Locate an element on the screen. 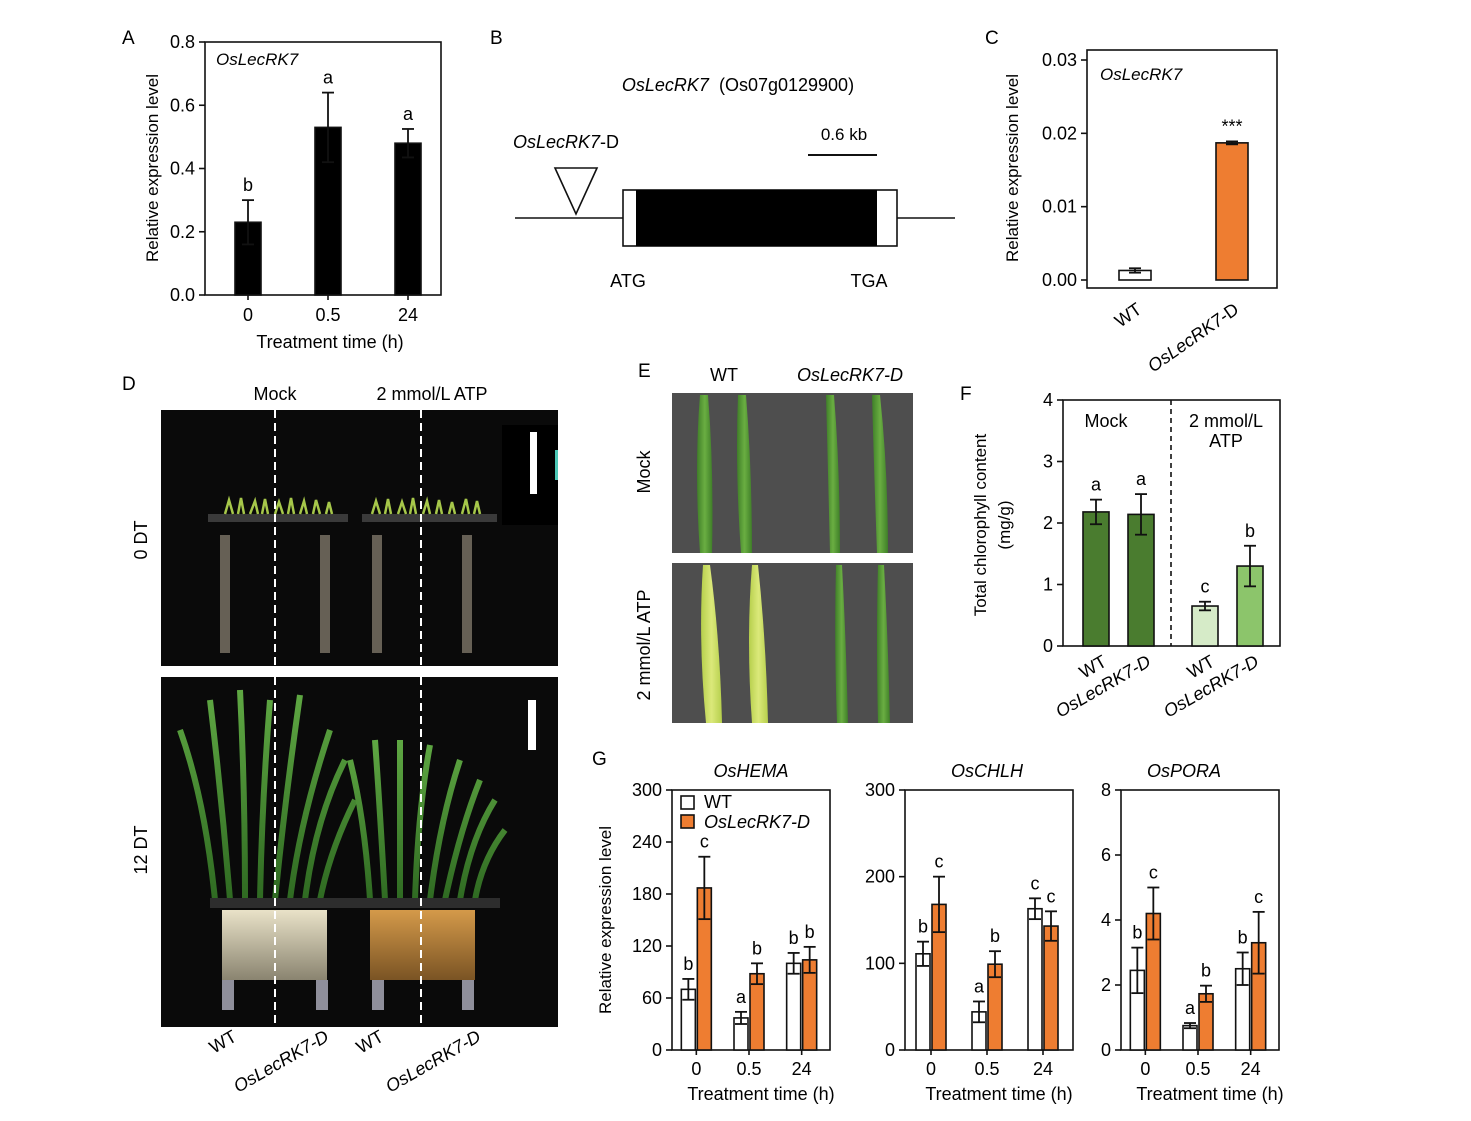  panel-c-ytick-label-1: 0.01 is located at coordinates (1059, 207).